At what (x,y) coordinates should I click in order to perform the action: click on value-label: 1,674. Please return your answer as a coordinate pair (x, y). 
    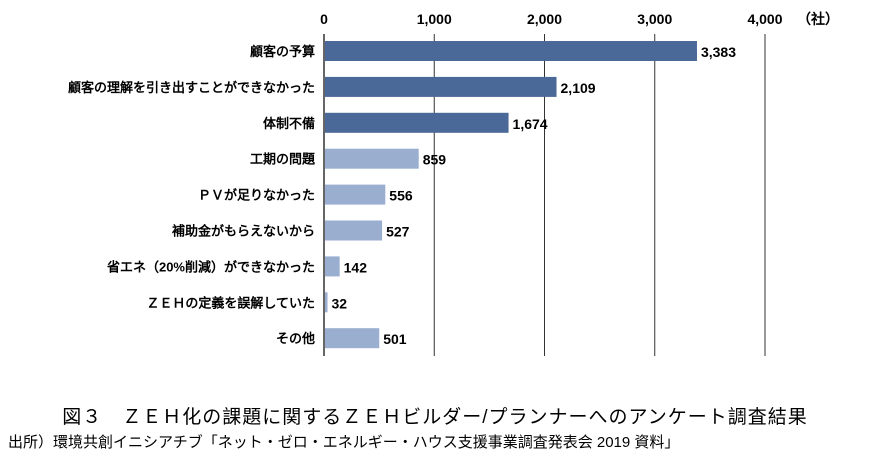
    Looking at the image, I should click on (530, 124).